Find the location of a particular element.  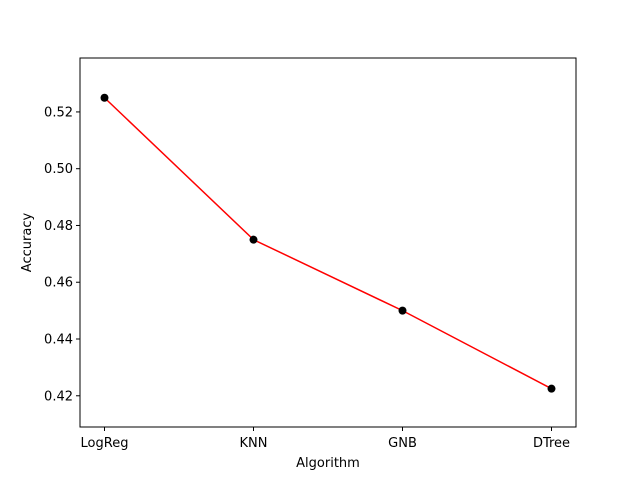

y-axis: 0.42 0.44 0.46 0.48 0.50 0.52 is located at coordinates (62, 254).